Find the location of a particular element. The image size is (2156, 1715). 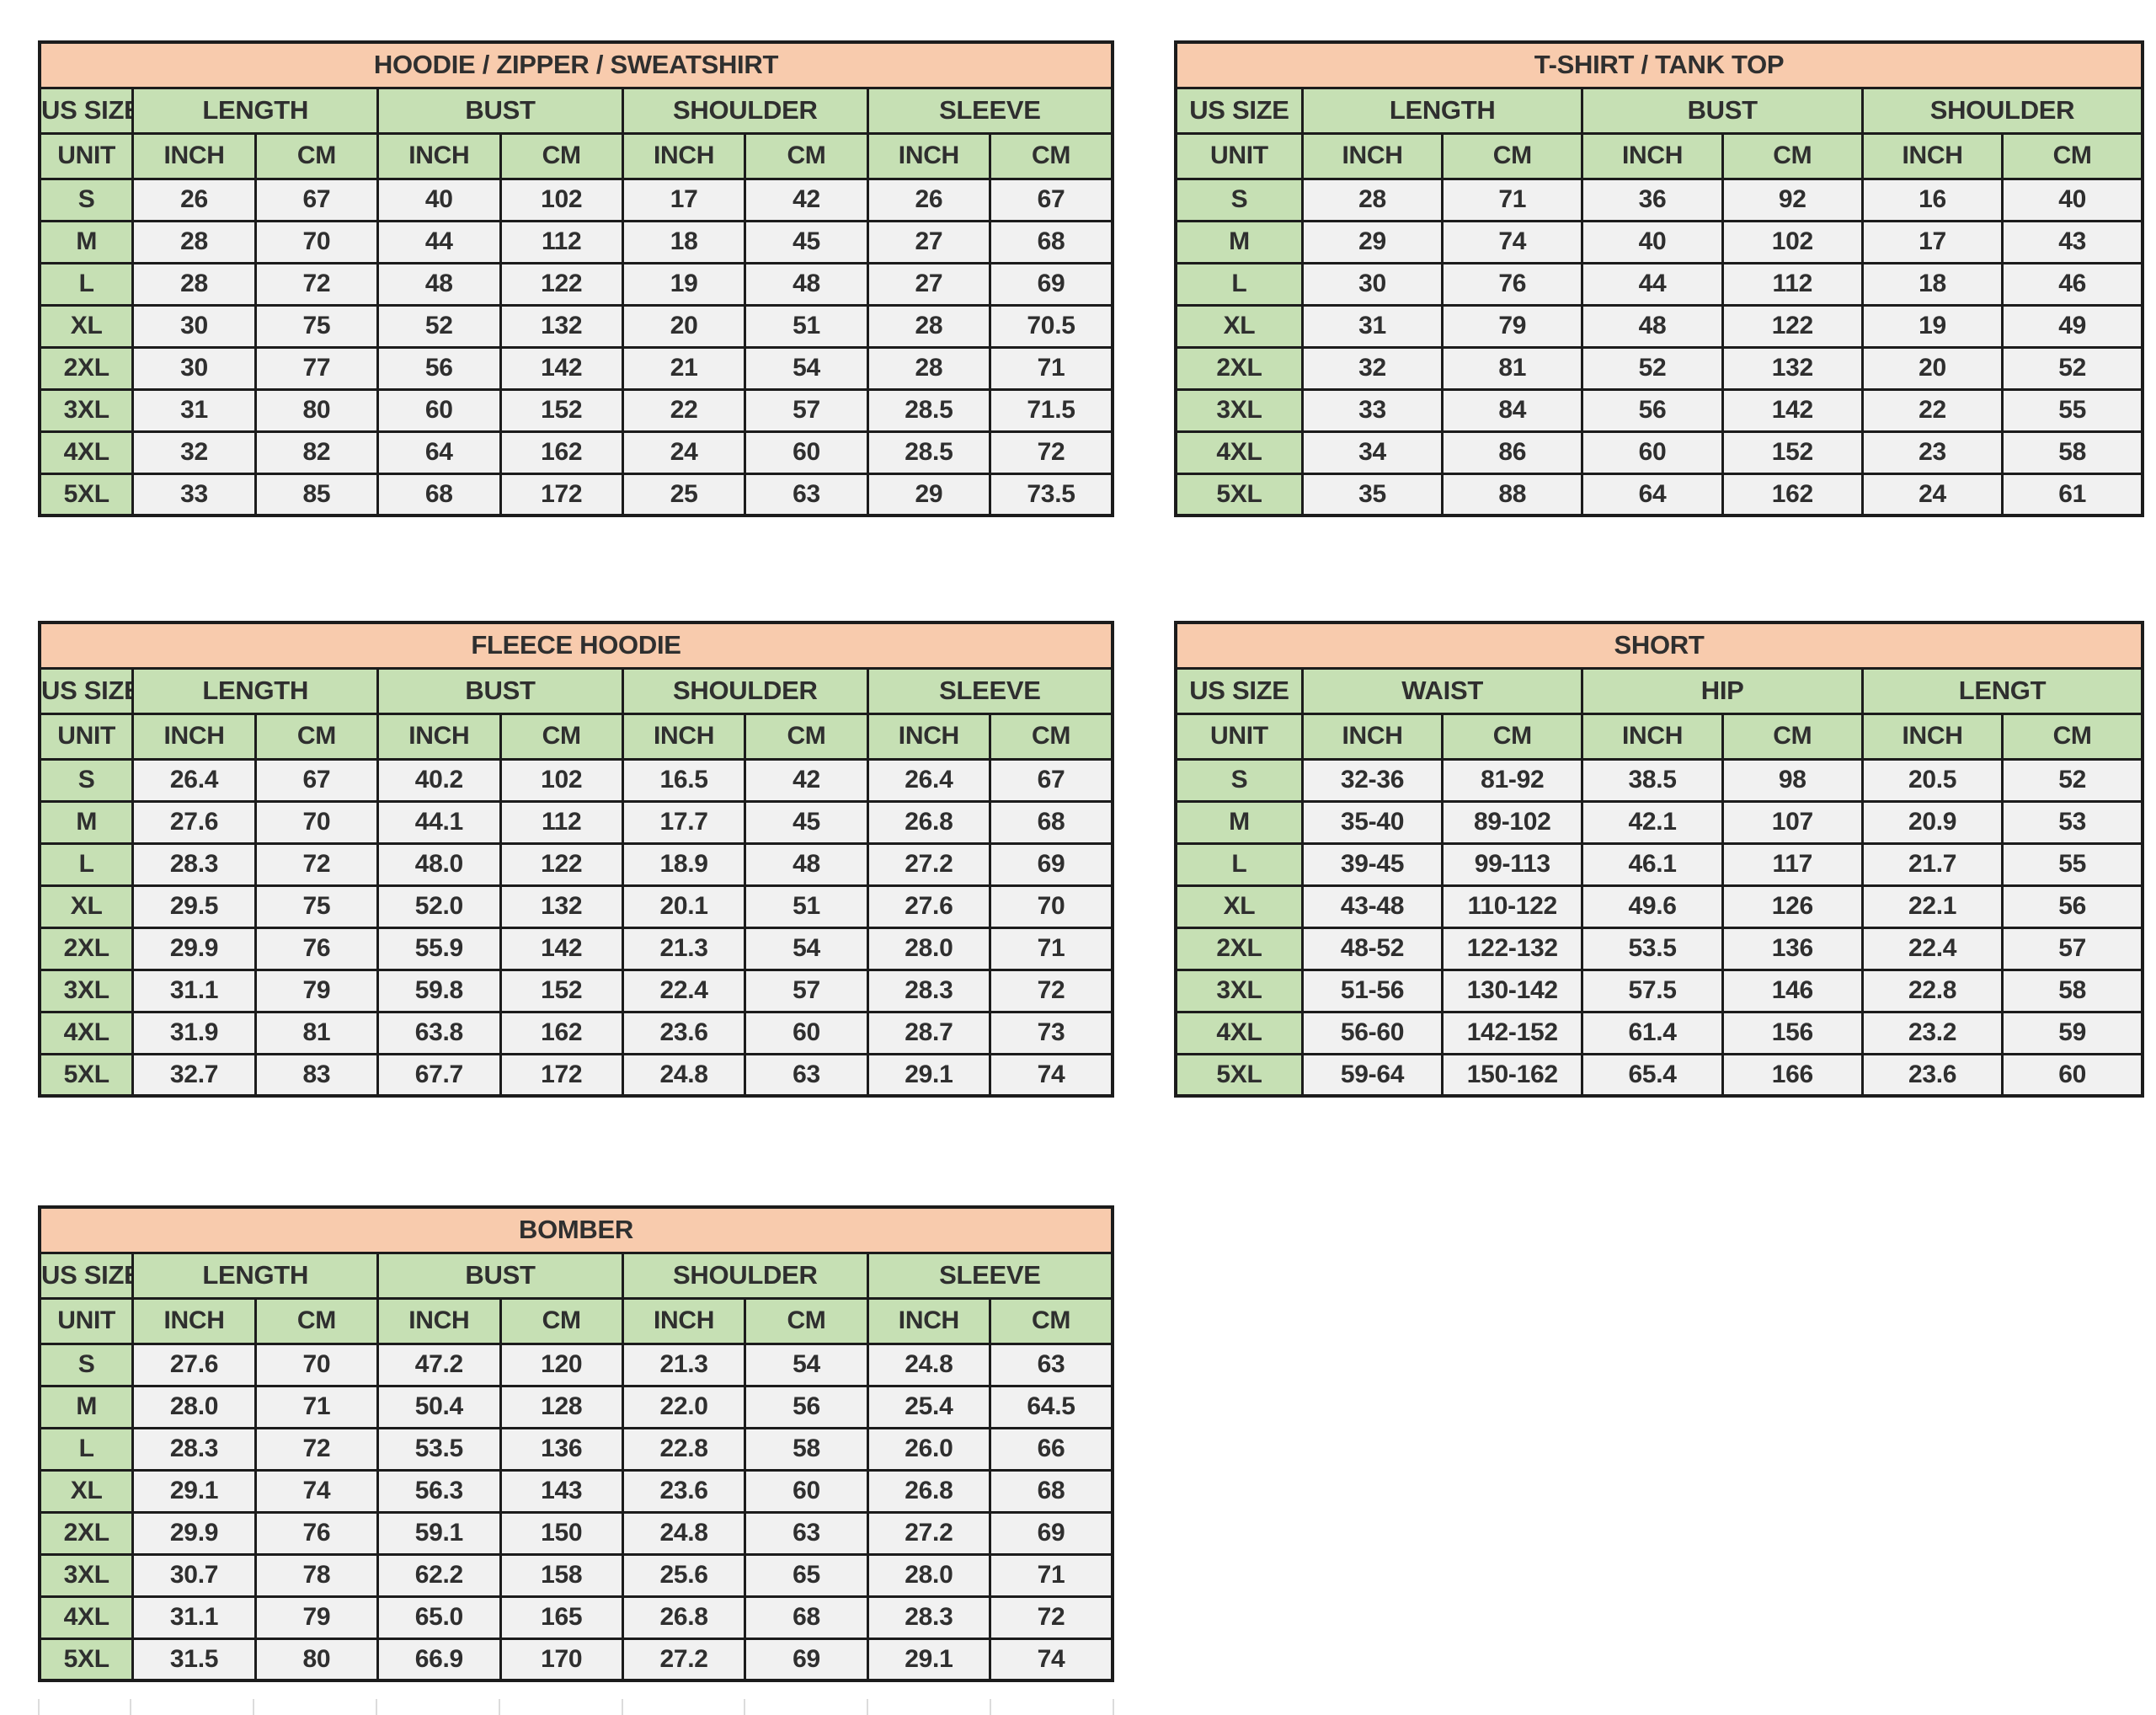

value-cell: 122-132 is located at coordinates (1512, 948).